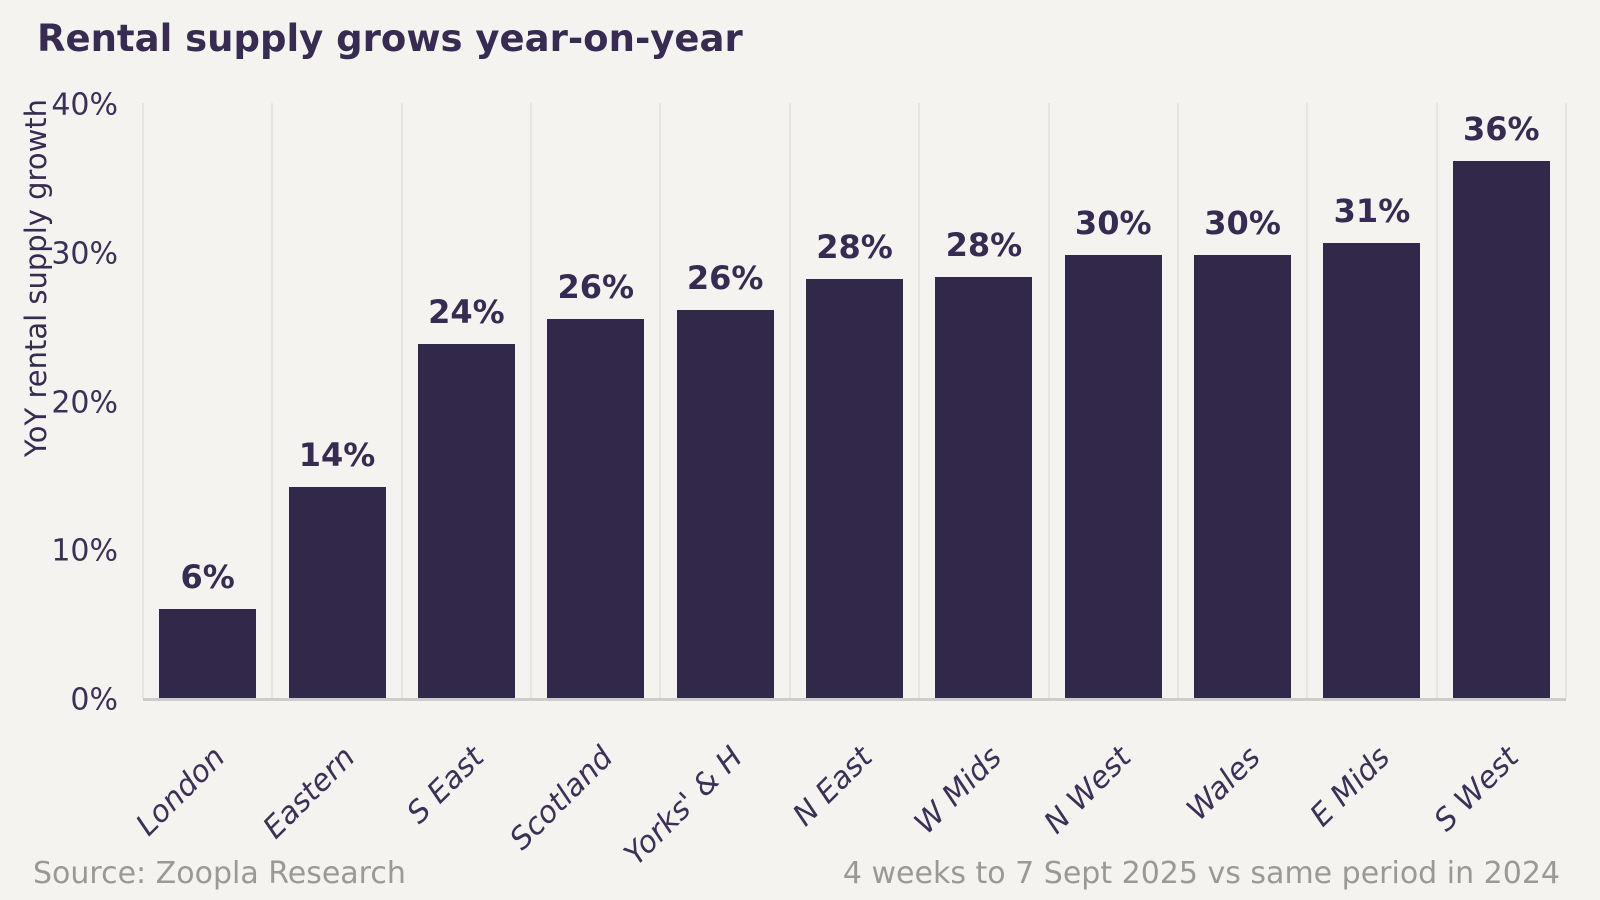 The height and width of the screenshot is (900, 1600). I want to click on y-tick-label: 20%, so click(84, 402).